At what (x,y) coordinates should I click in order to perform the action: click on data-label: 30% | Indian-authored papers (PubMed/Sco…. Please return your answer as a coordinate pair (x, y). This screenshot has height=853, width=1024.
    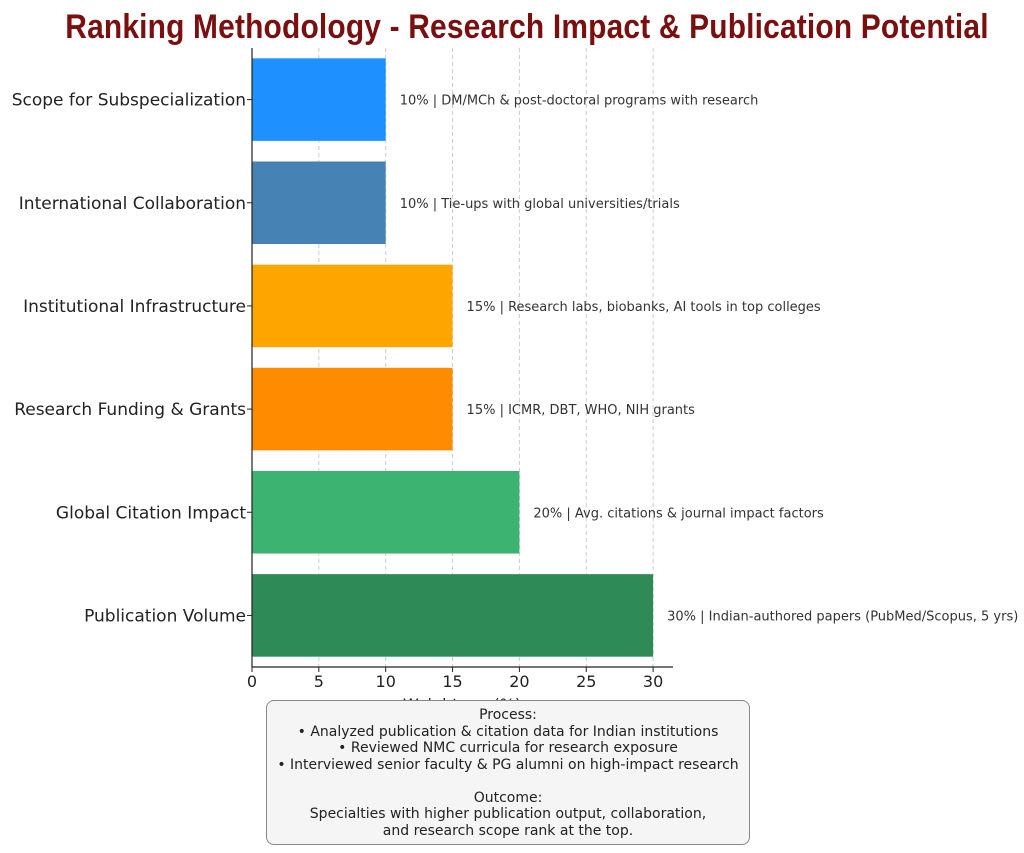
    Looking at the image, I should click on (842, 616).